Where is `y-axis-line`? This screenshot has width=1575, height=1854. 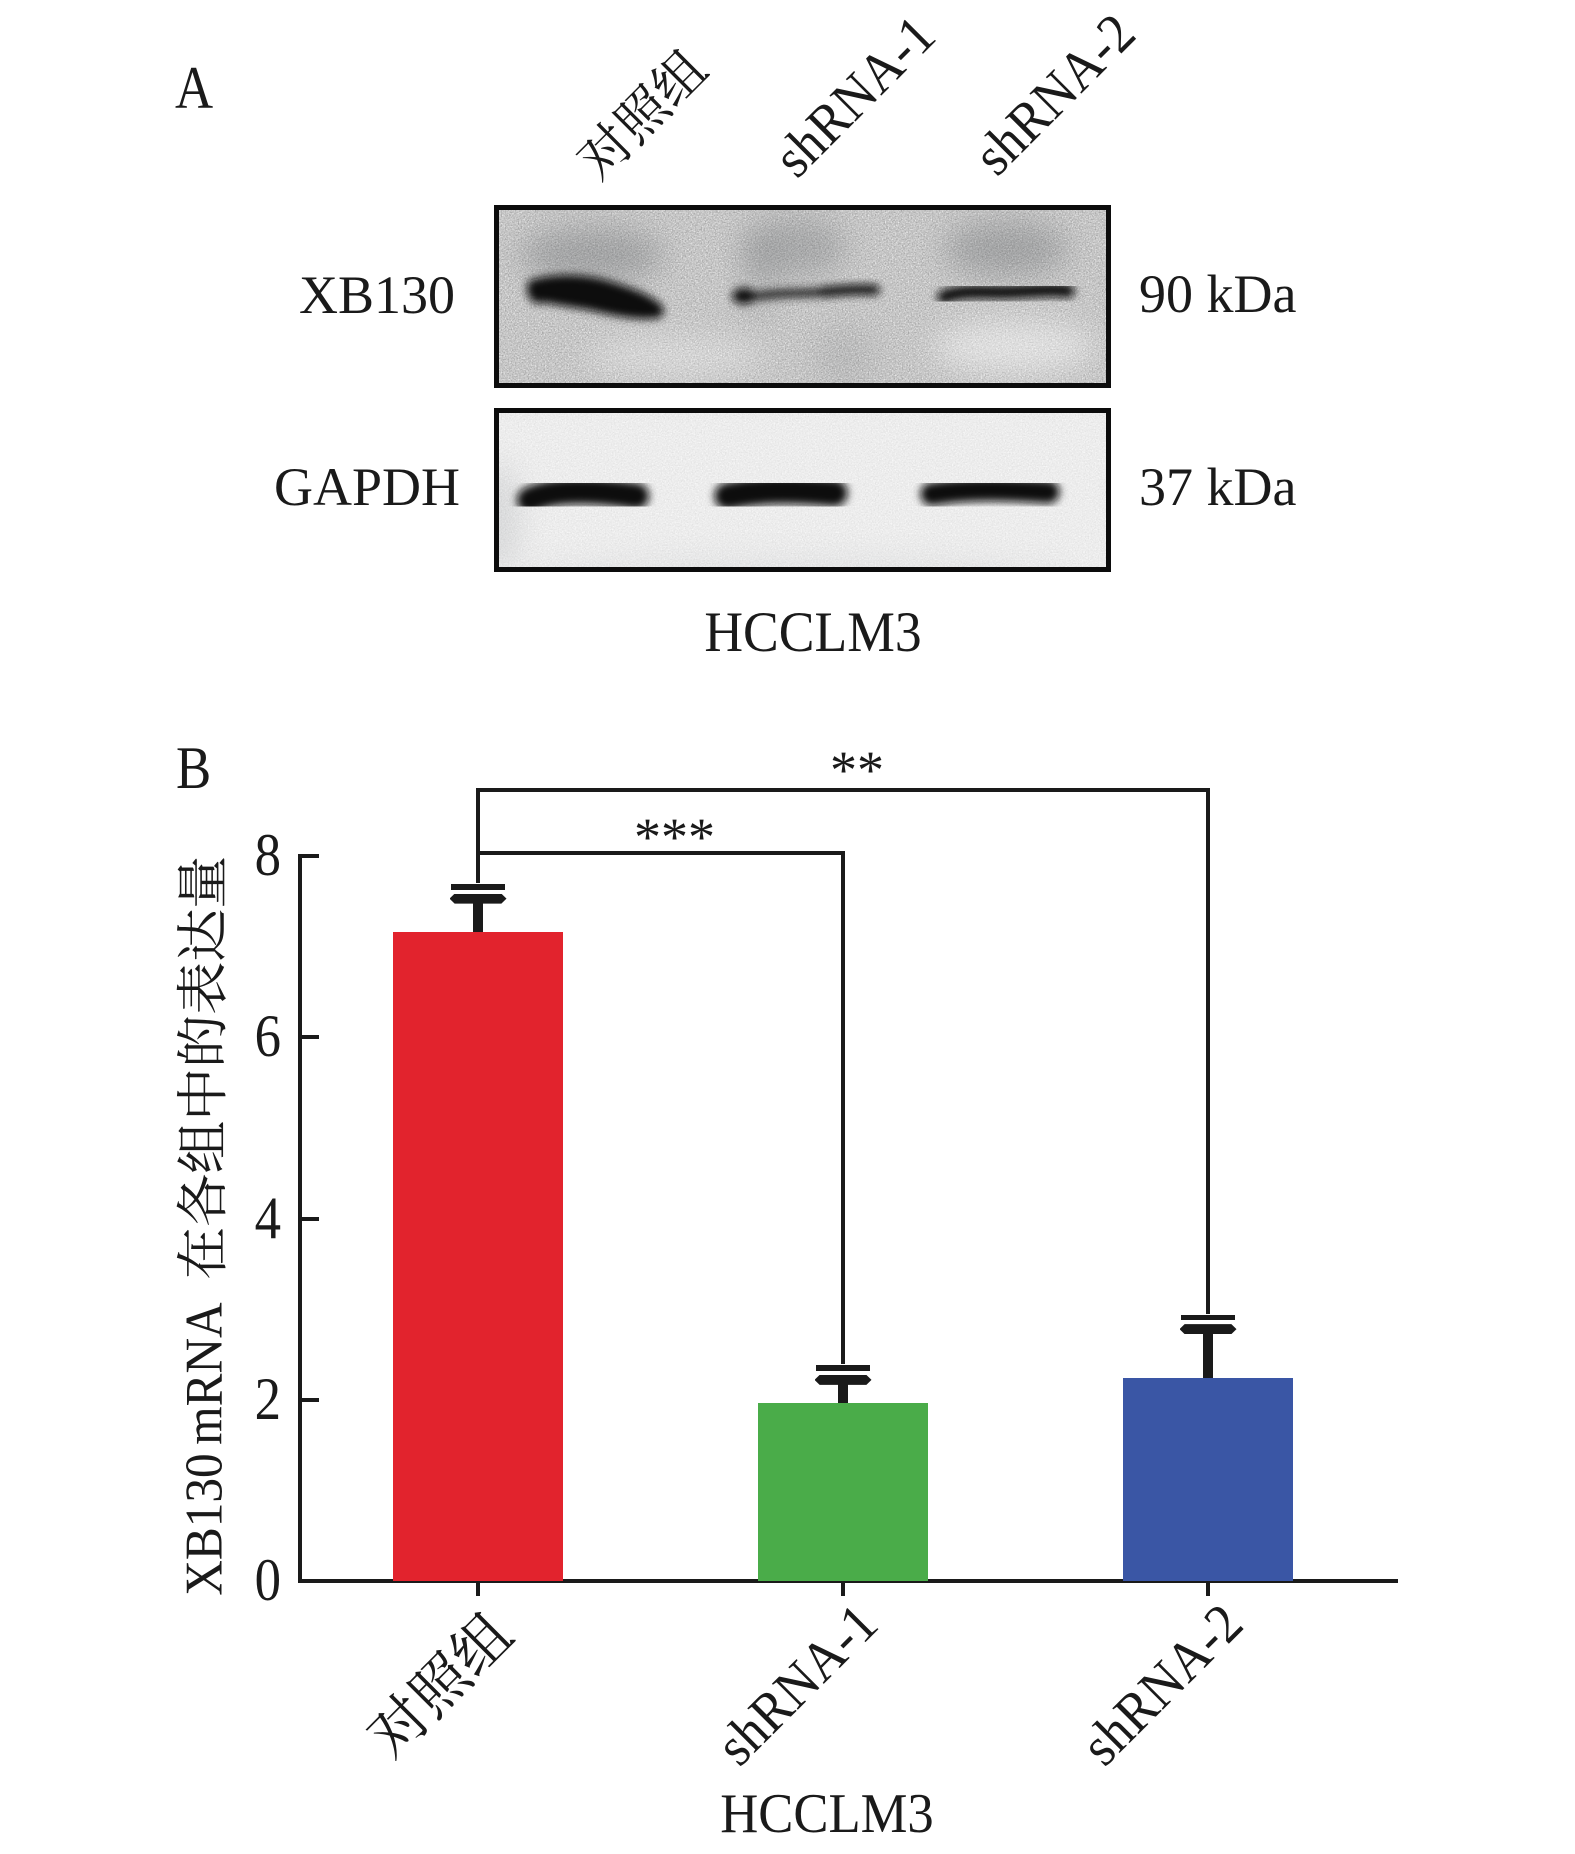 y-axis-line is located at coordinates (300, 1218).